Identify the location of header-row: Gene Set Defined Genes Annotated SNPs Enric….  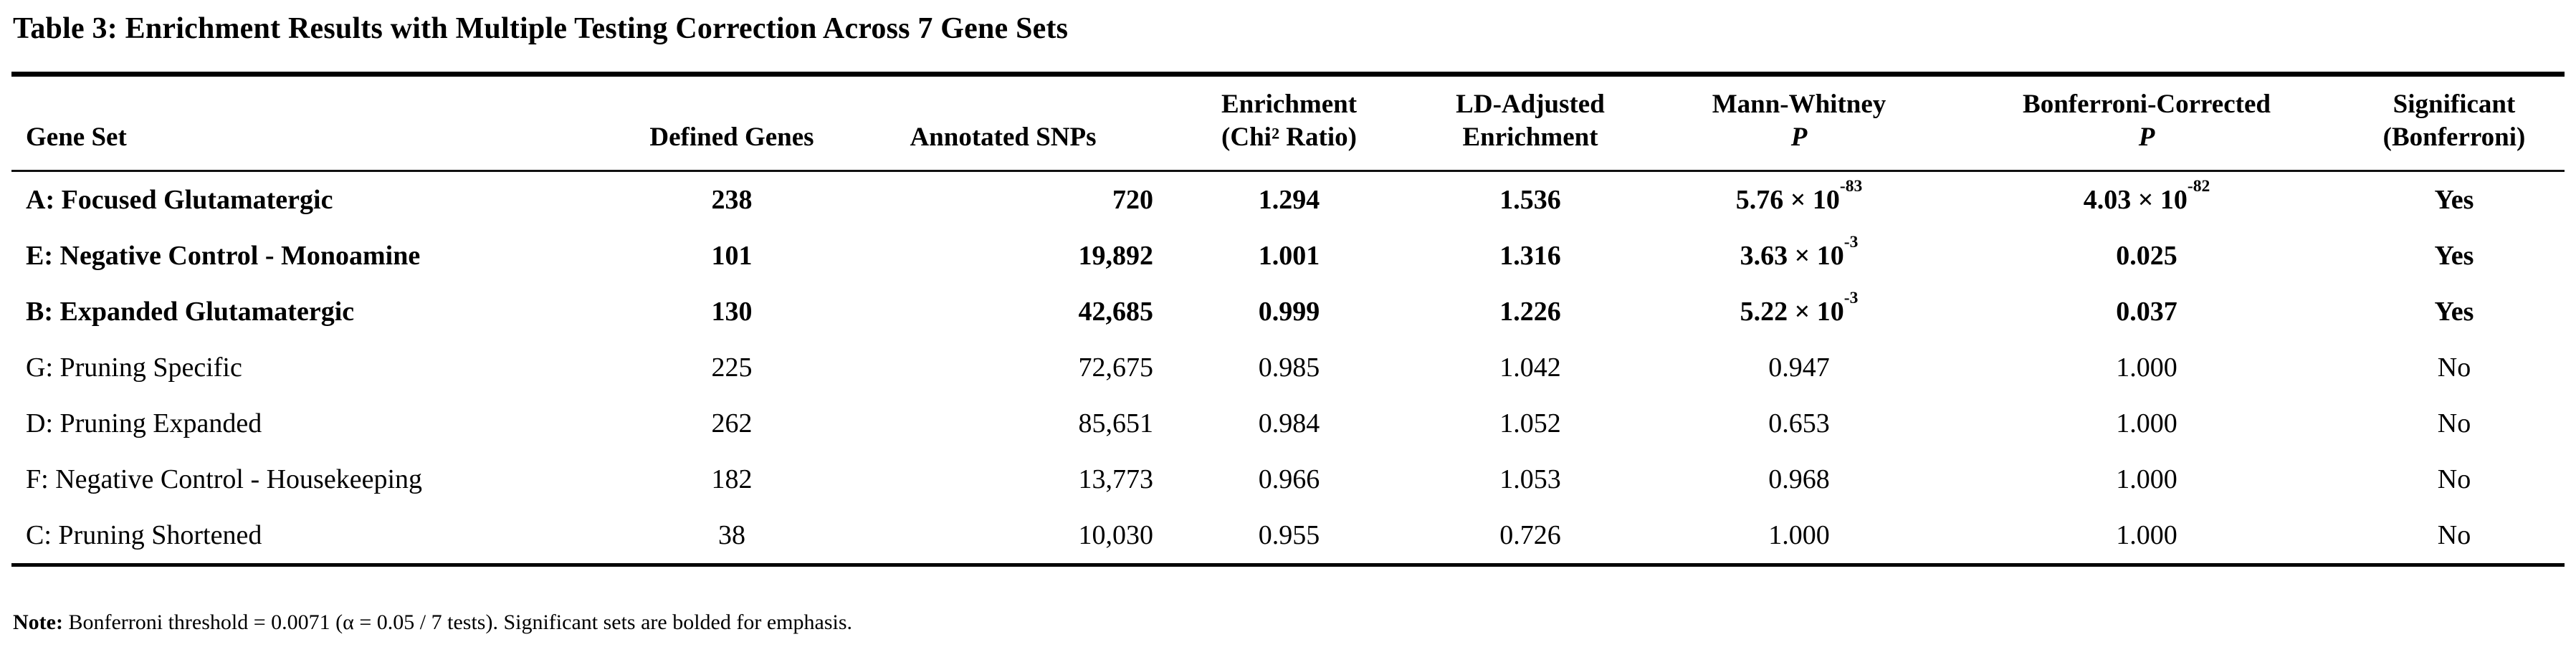
(1288, 123).